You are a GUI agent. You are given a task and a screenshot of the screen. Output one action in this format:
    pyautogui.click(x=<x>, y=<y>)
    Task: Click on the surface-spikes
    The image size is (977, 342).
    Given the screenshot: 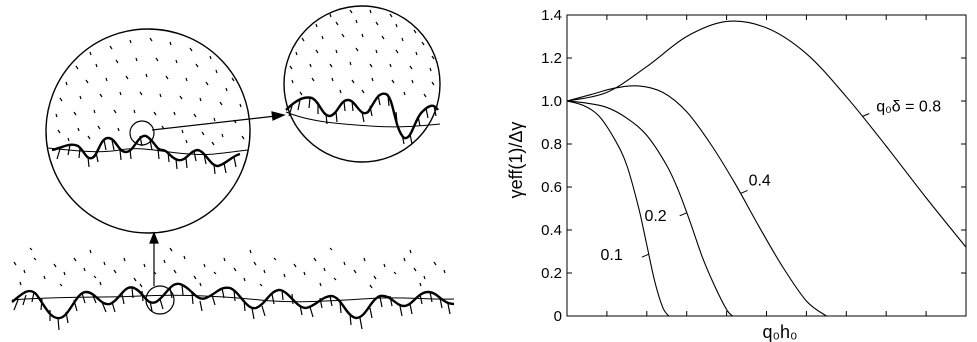 What is the action you would take?
    pyautogui.click(x=232, y=307)
    